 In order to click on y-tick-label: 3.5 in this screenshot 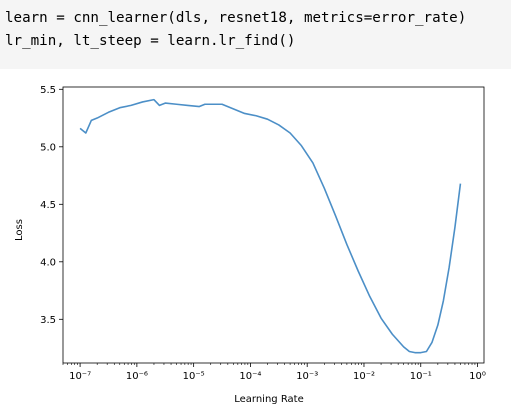, I will do `click(48, 320)`.